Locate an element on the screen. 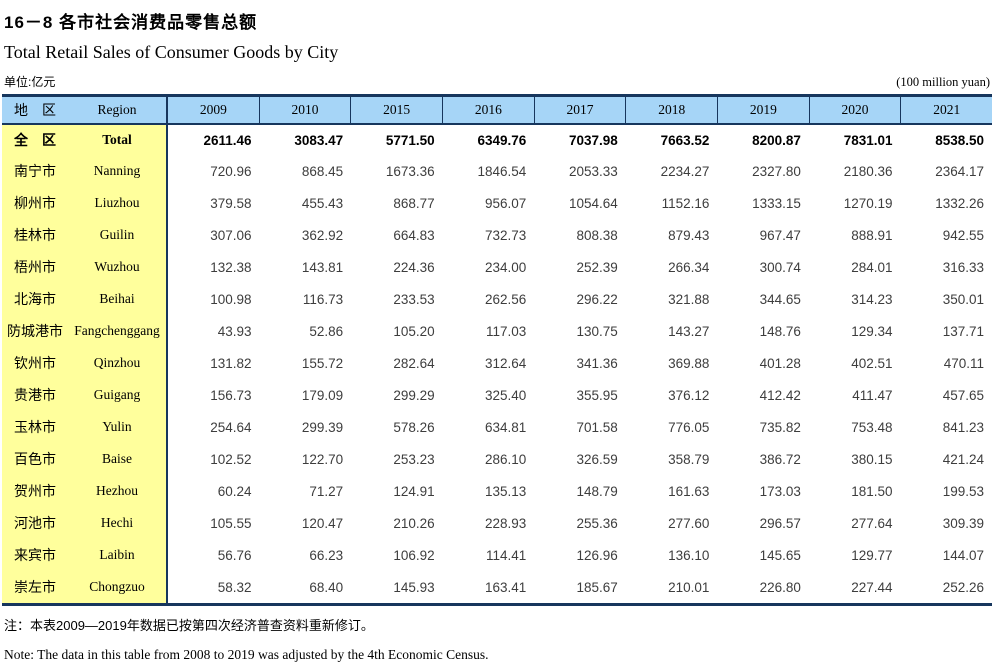 The height and width of the screenshot is (670, 994). region-name-cn: 崇左市 is located at coordinates (35, 587).